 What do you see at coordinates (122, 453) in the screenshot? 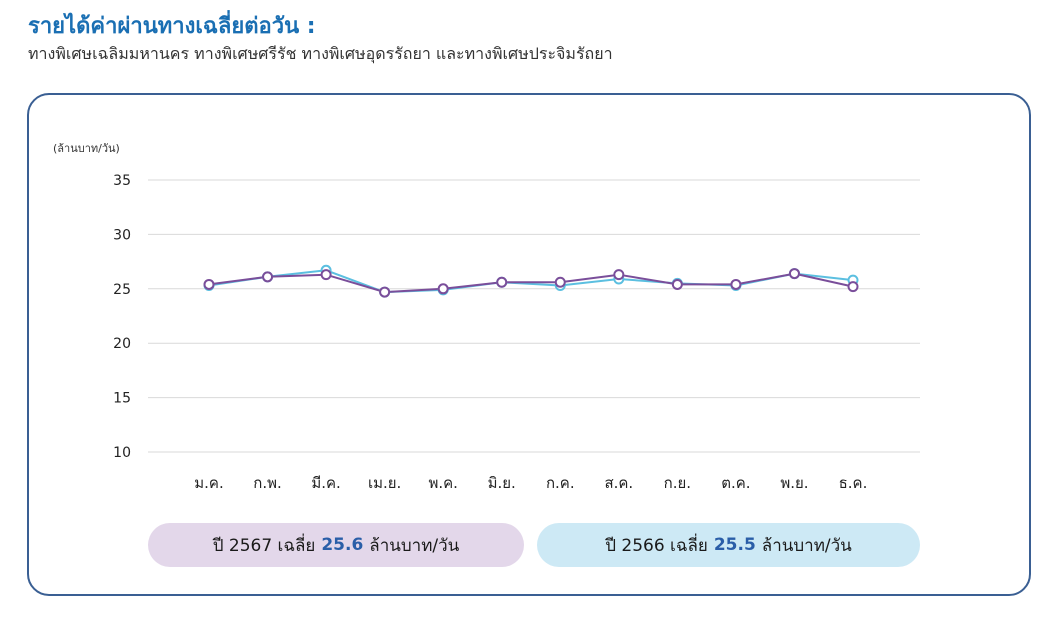
I see `y-tick-label: 10` at bounding box center [122, 453].